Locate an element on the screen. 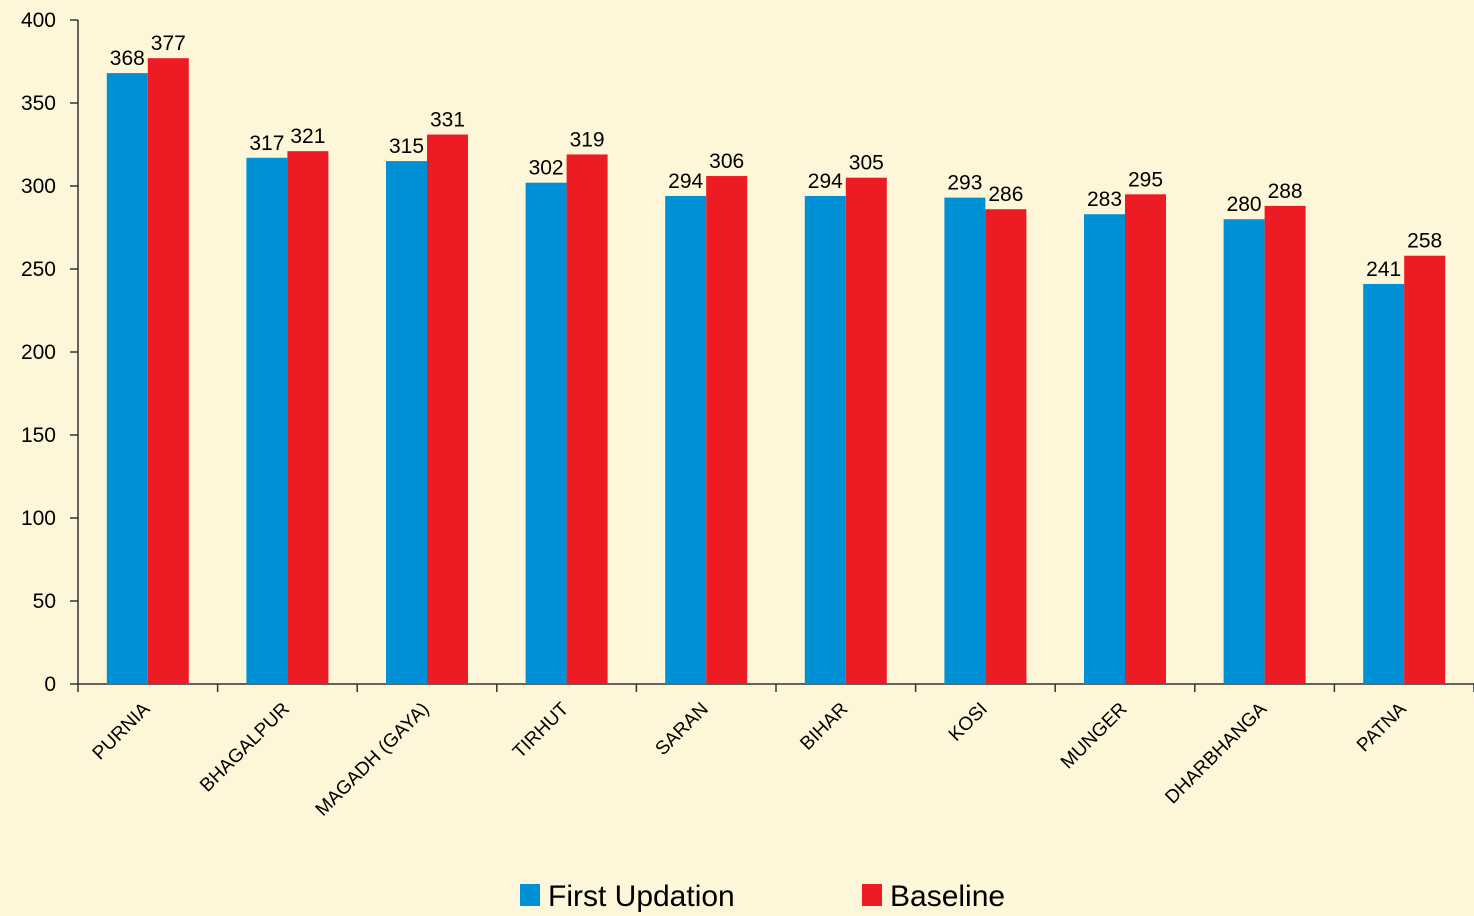 Image resolution: width=1474 pixels, height=916 pixels. y-tick-label: 200 is located at coordinates (38, 352).